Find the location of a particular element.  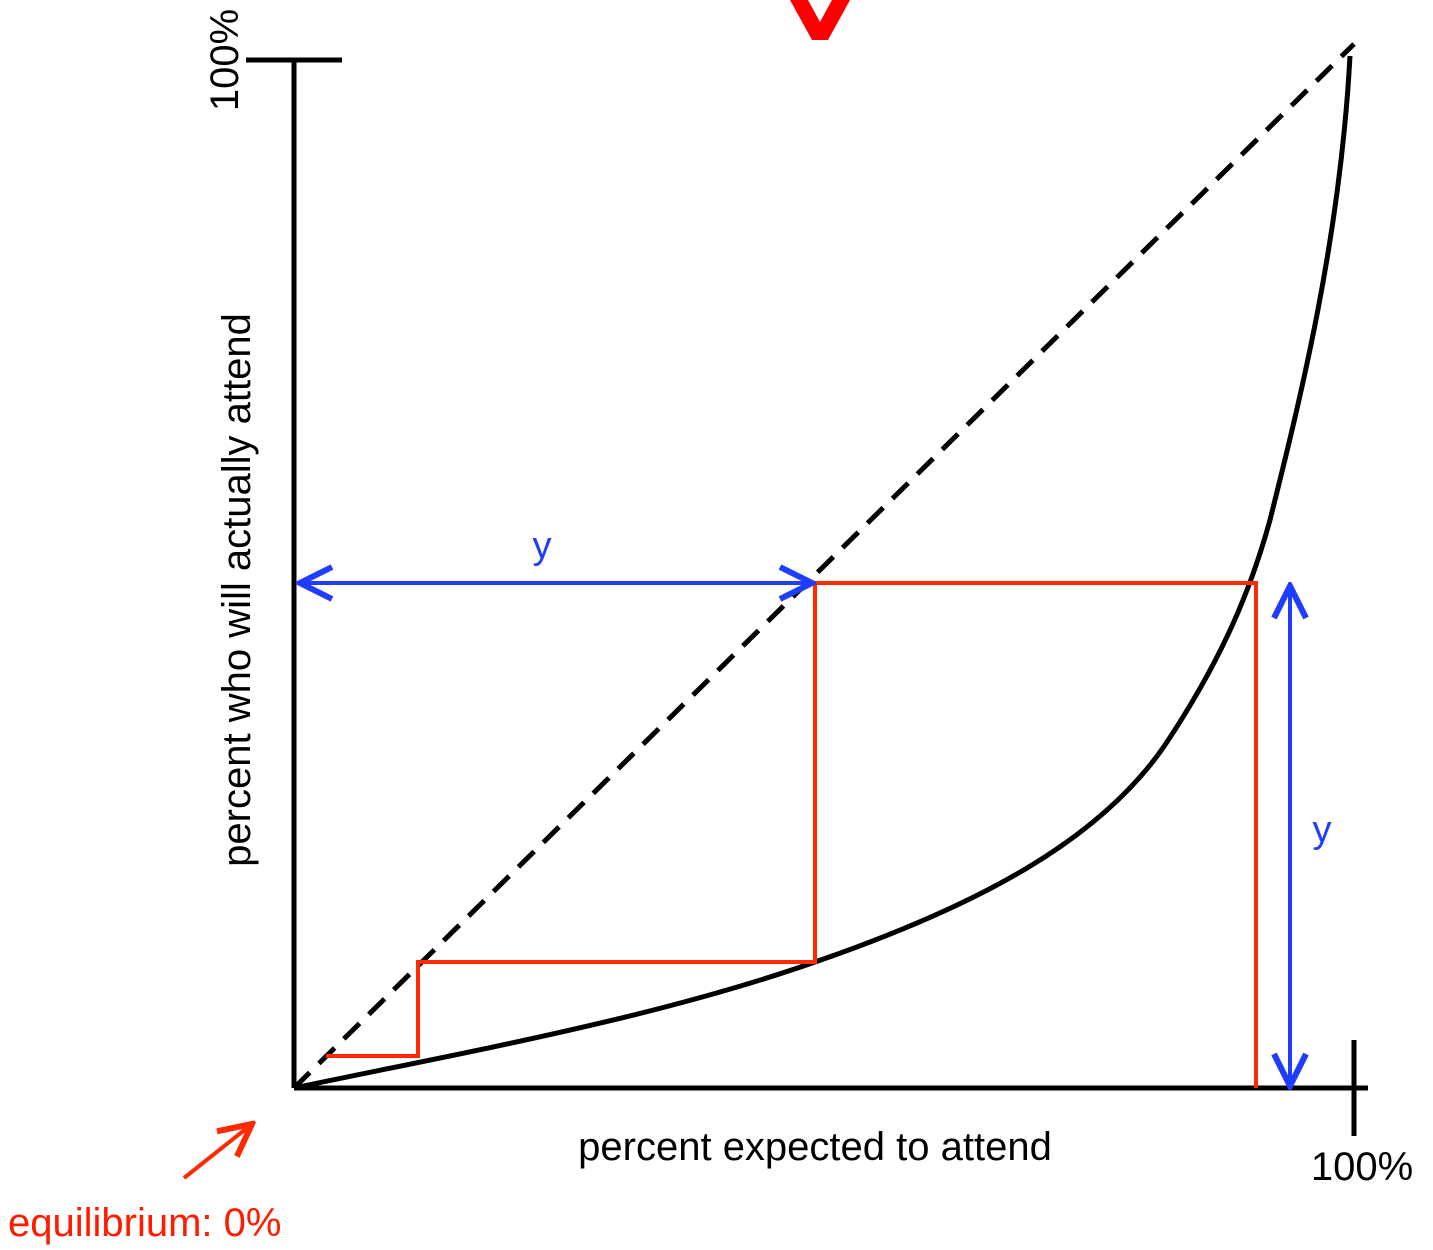

x-axis-label: percent expected to attend is located at coordinates (815, 1147).